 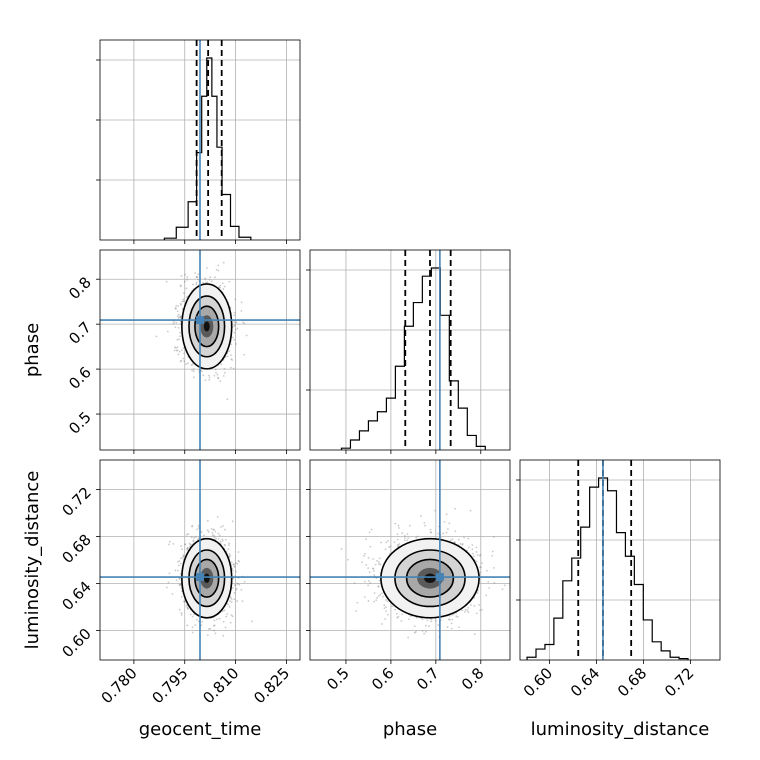 What do you see at coordinates (80, 423) in the screenshot?
I see `y-tick-label-phase-0: 0.5` at bounding box center [80, 423].